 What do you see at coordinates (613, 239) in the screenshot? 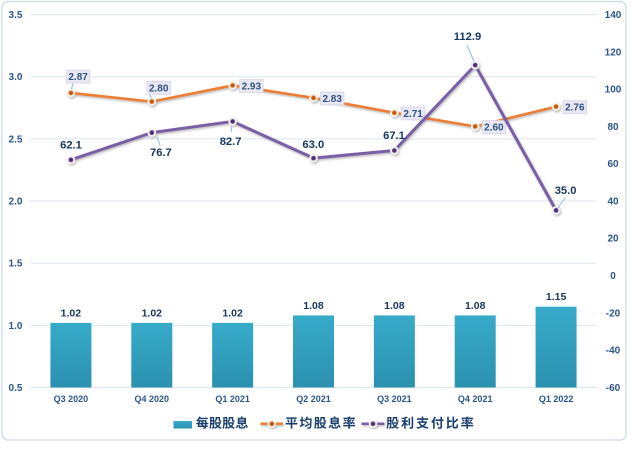
I see `svg-text: 20` at bounding box center [613, 239].